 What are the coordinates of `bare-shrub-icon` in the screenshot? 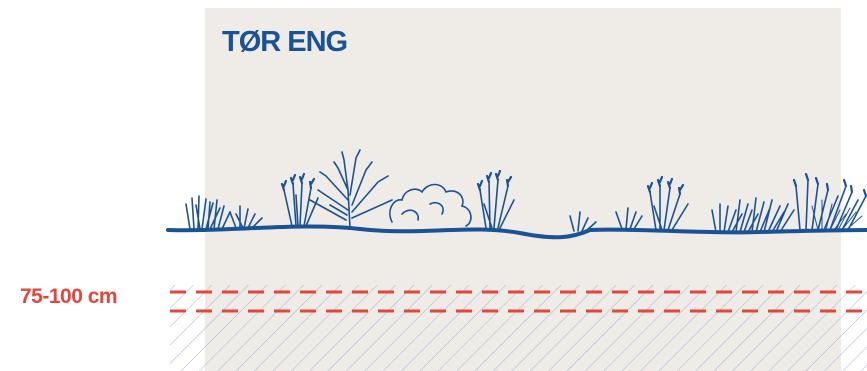 It's located at (351, 189).